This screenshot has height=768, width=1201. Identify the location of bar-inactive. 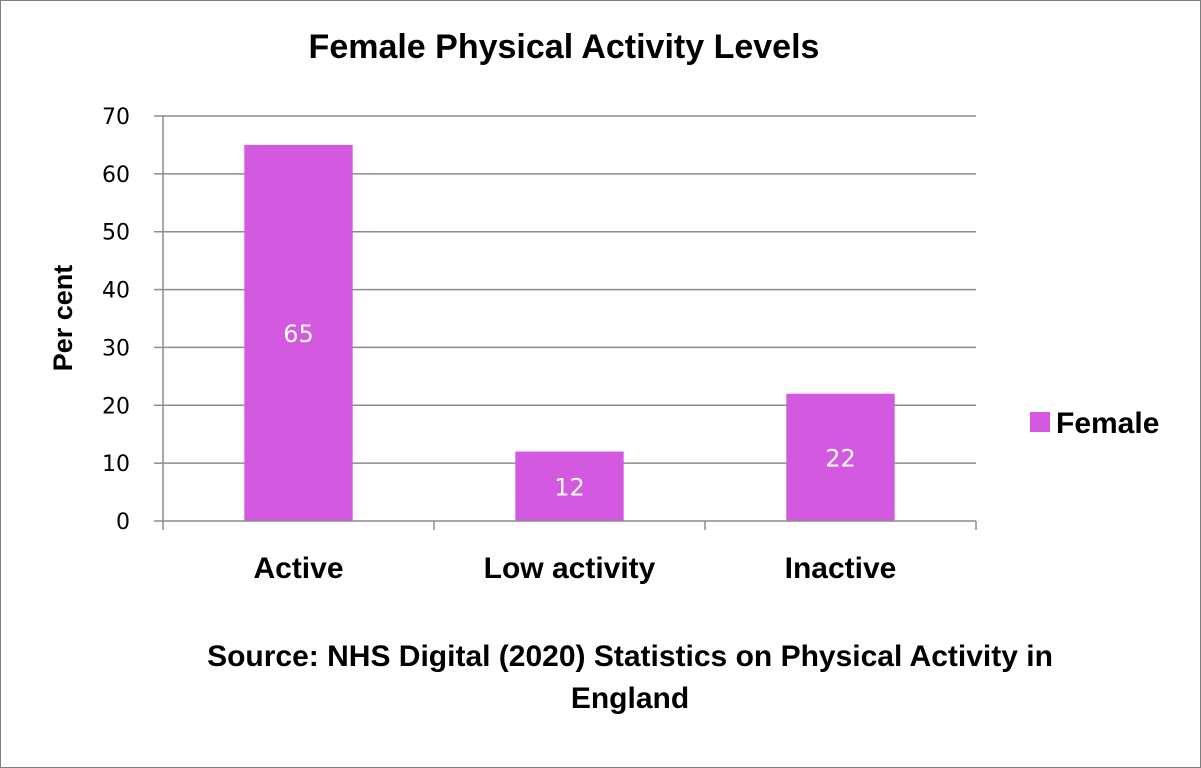
(840, 457).